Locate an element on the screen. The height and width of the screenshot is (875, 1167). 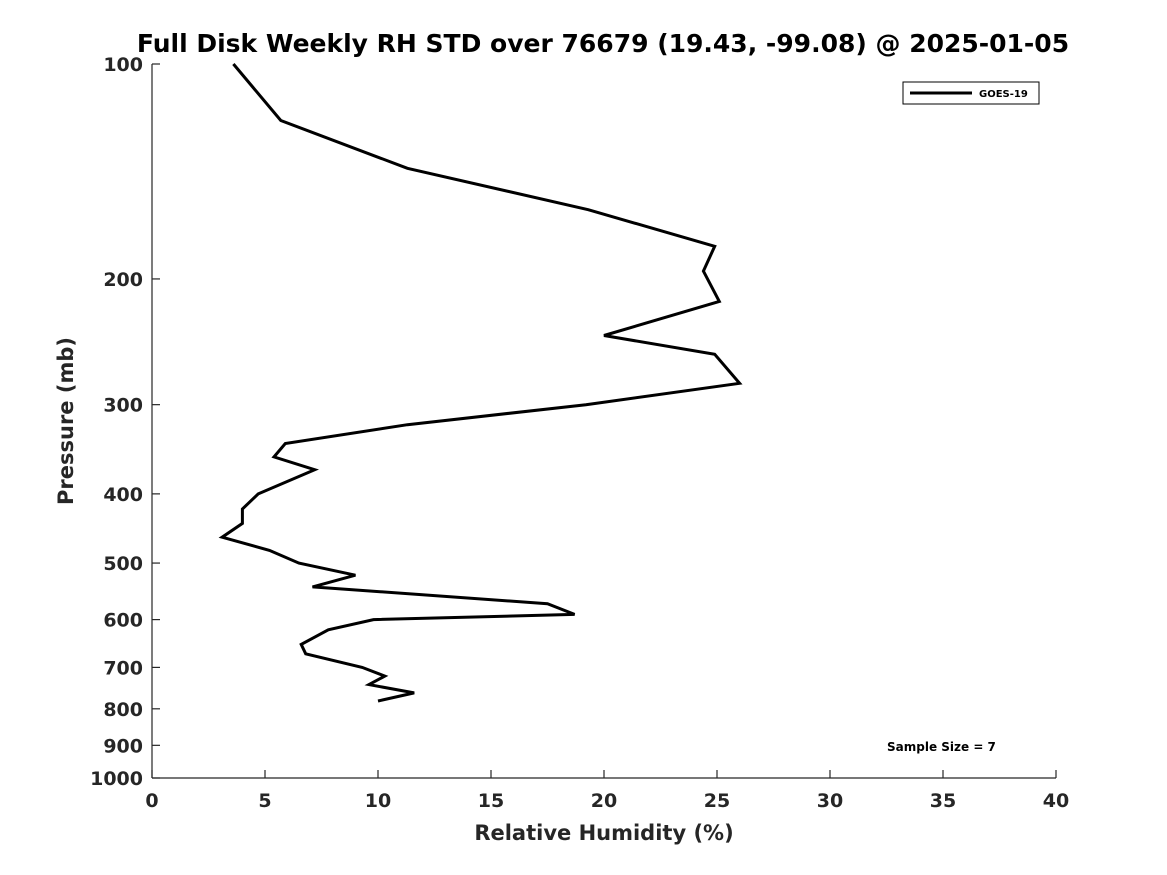
x-tick-label: 30 is located at coordinates (830, 801).